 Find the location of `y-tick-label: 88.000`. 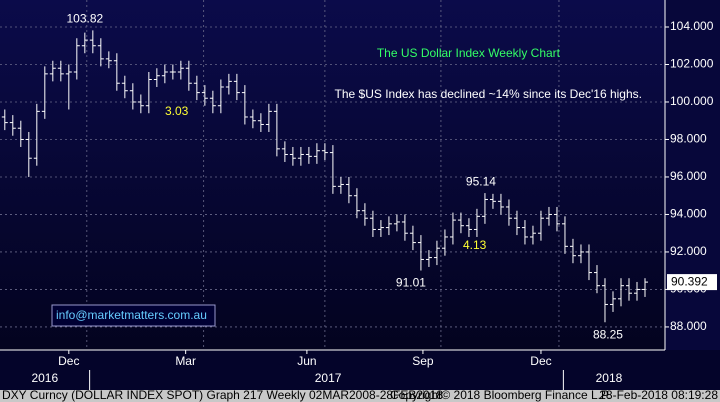

y-tick-label: 88.000 is located at coordinates (688, 326).